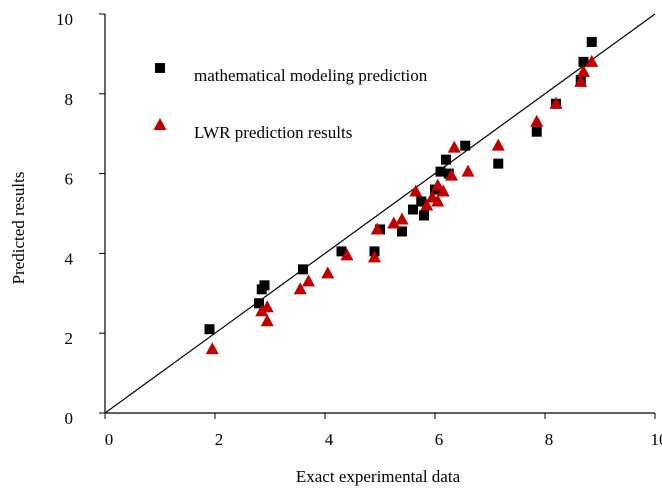  Describe the element at coordinates (160, 124) in the screenshot. I see `legend-marker-triangle` at that location.